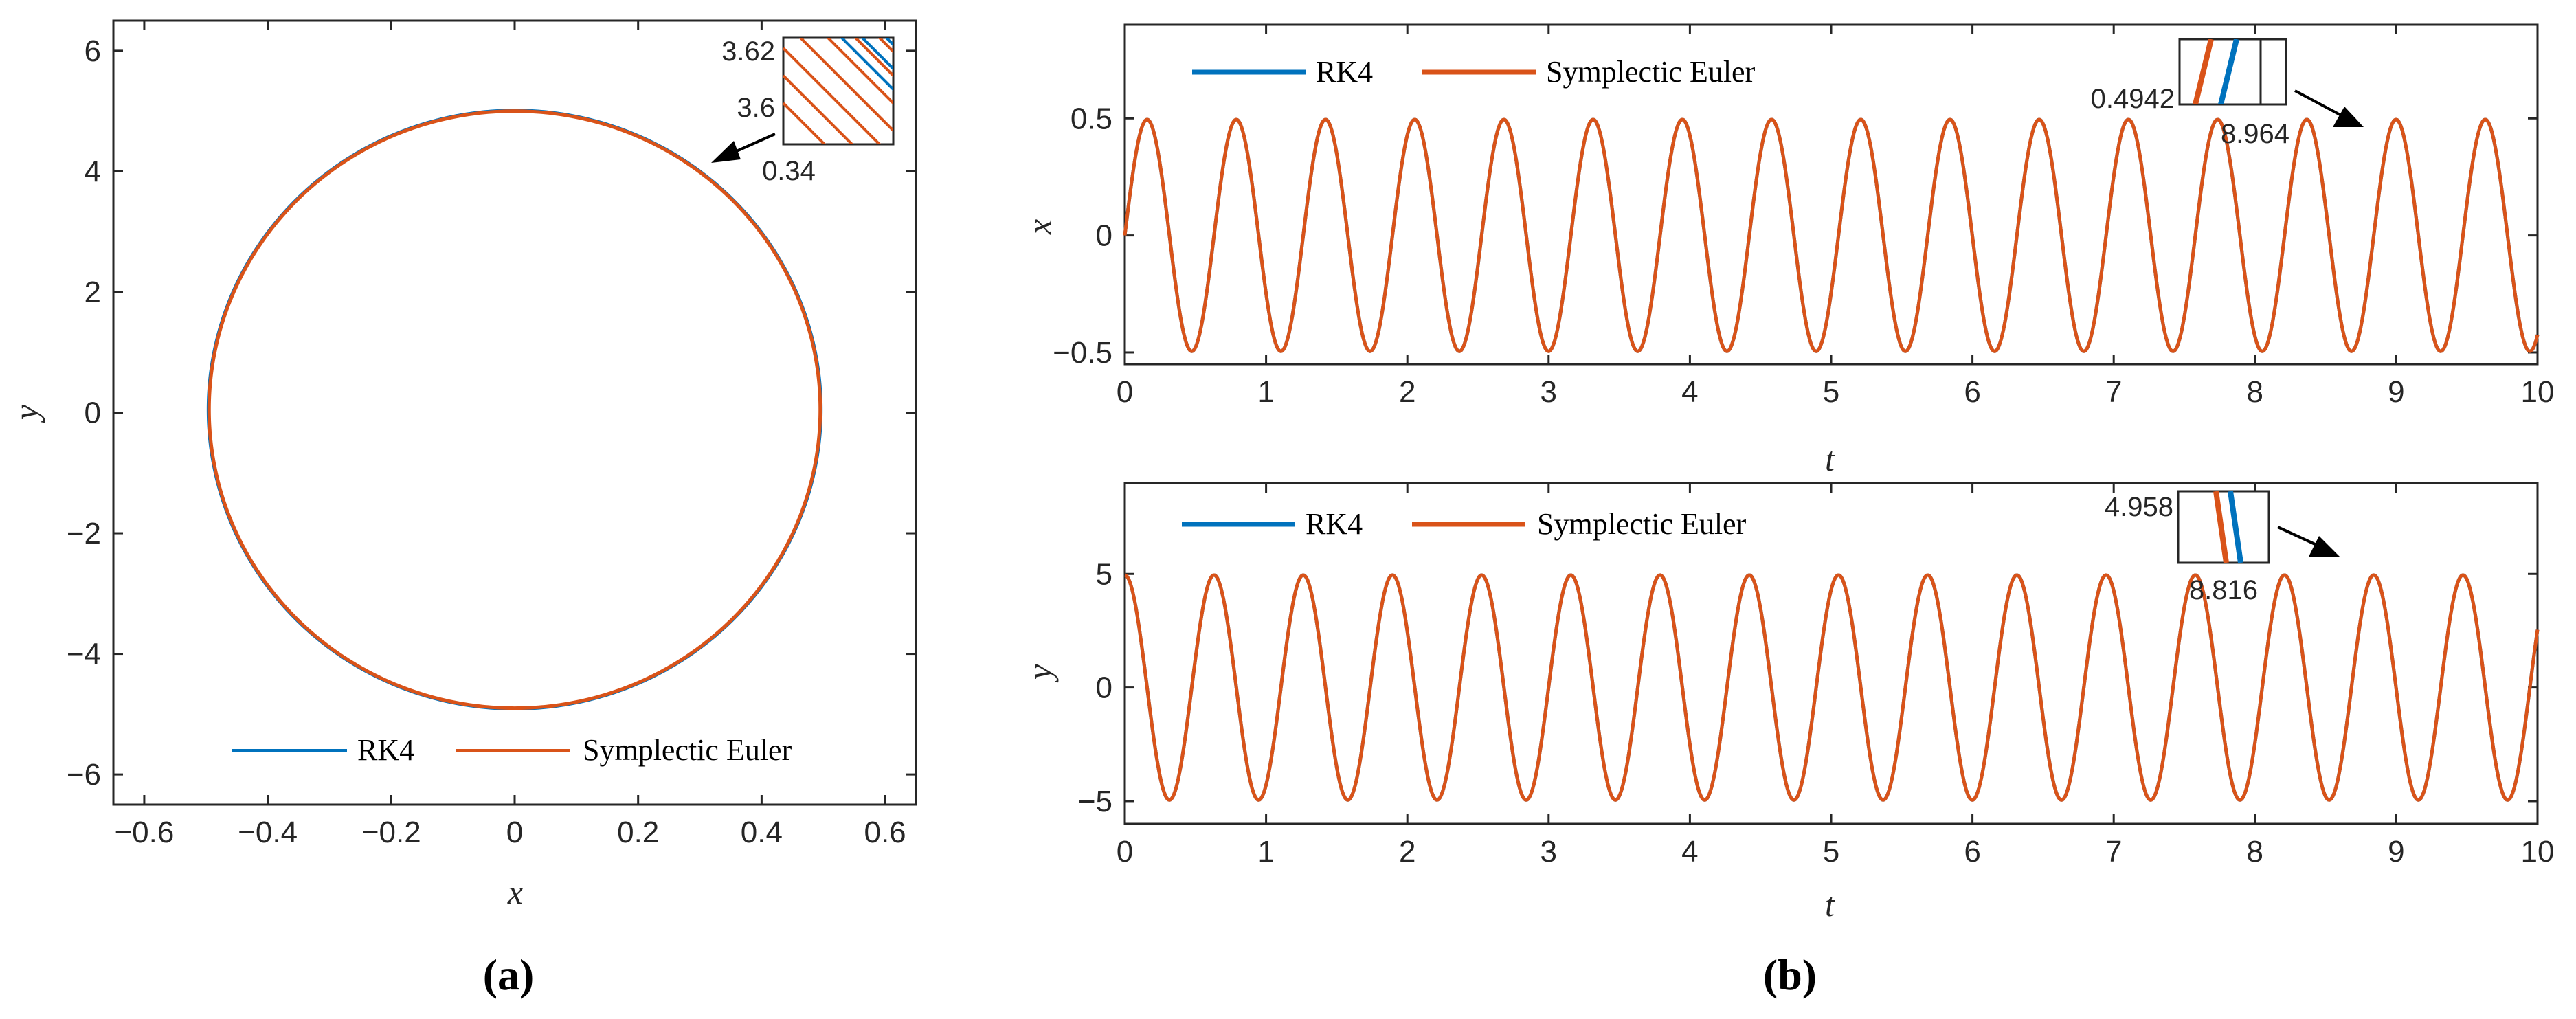 This screenshot has width=2576, height=1019. I want to click on xt-y-tick-labels: −0.5 0 0.5, so click(1082, 236).